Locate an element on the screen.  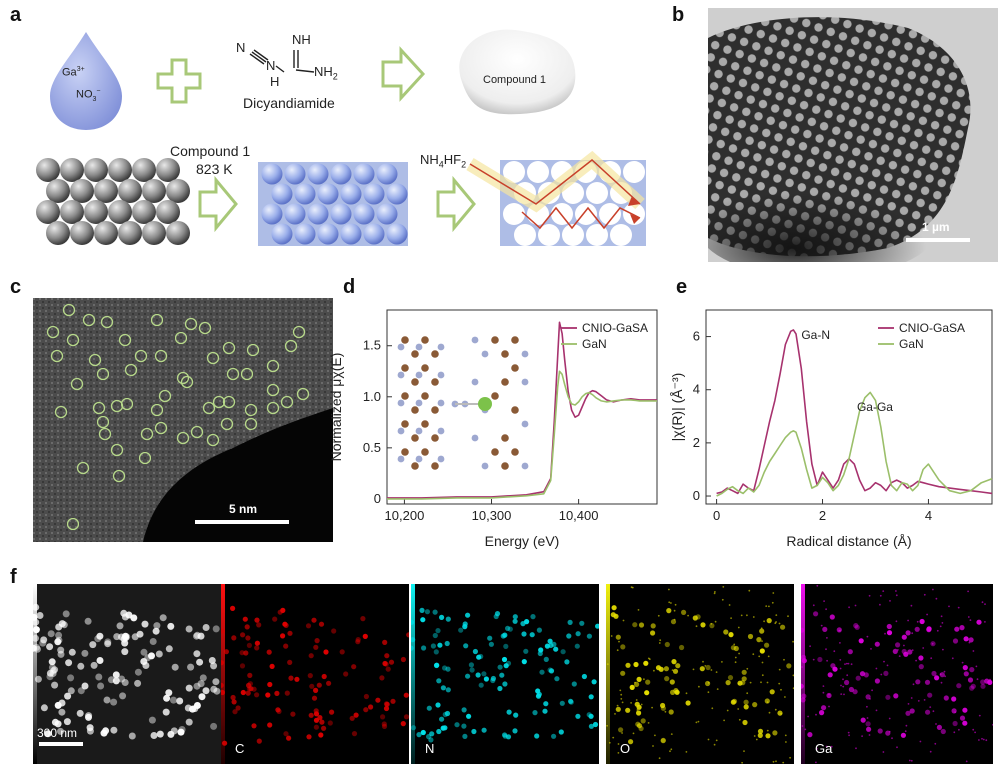
x-tick-label: 10,400 is located at coordinates (579, 515).